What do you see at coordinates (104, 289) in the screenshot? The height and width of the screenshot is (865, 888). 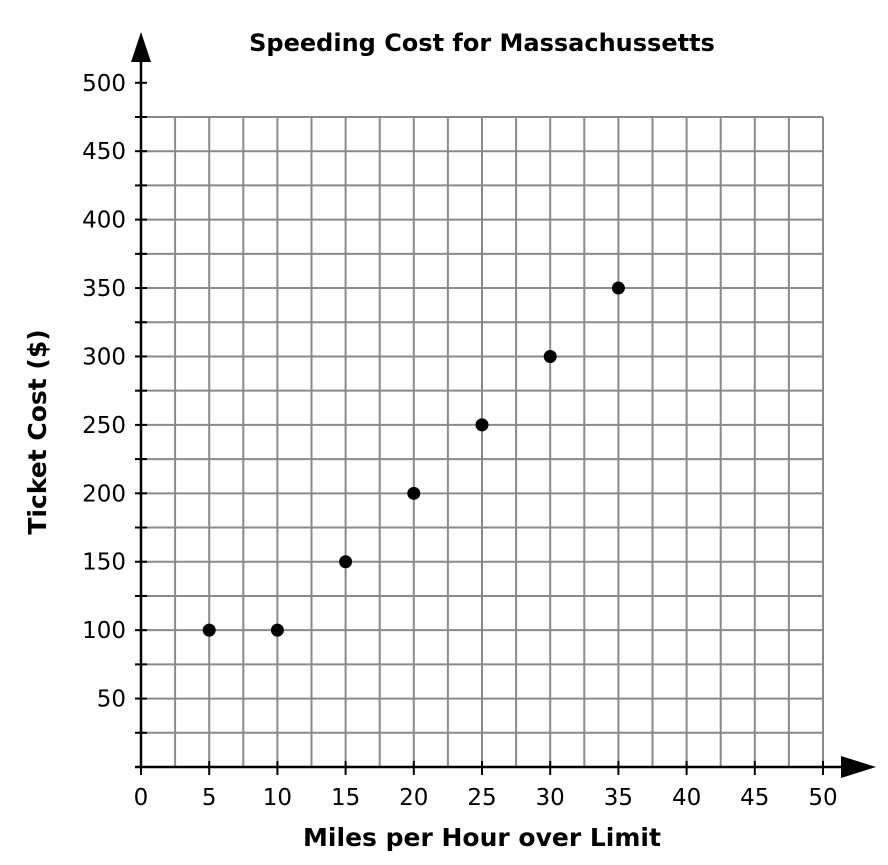 I see `y-tick-label: 350` at bounding box center [104, 289].